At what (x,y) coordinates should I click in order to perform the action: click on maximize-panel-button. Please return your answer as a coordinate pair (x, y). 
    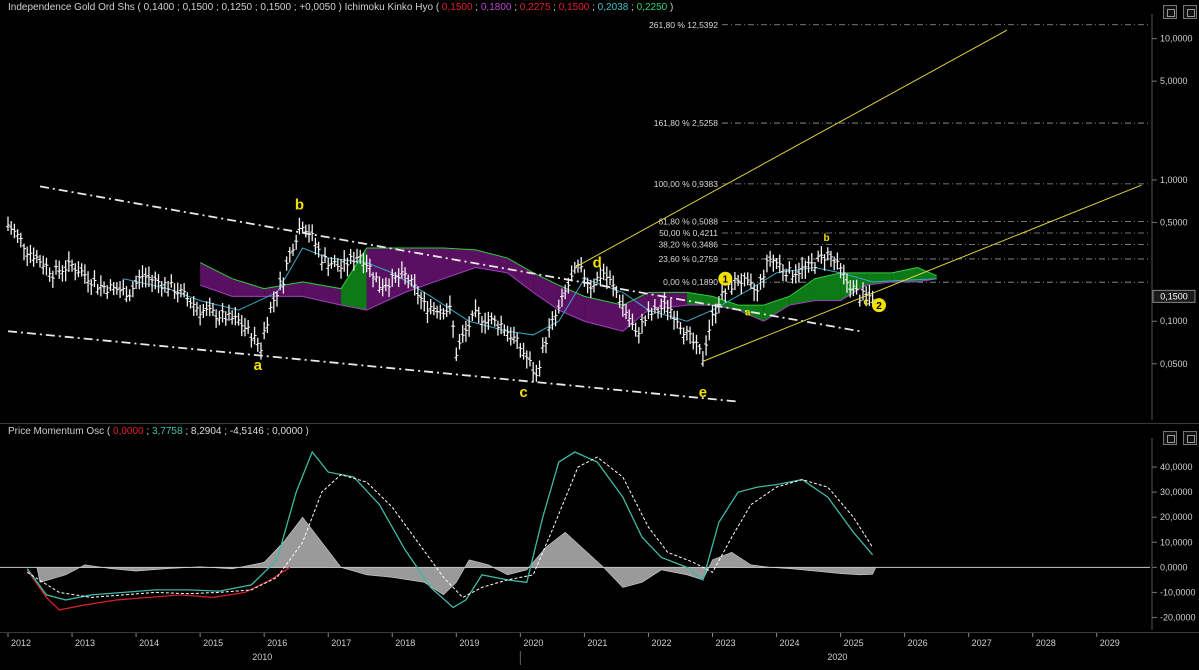
    Looking at the image, I should click on (1170, 12).